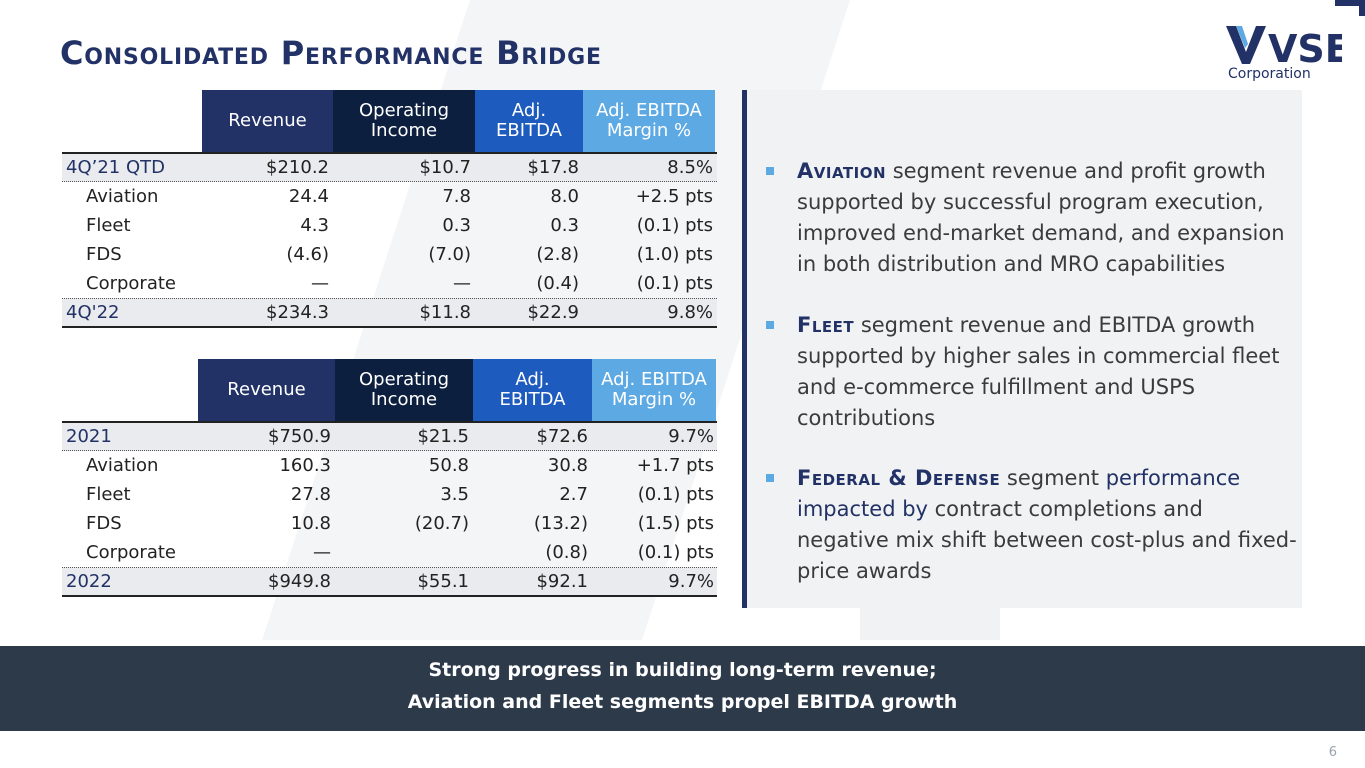 This screenshot has width=1365, height=768. Describe the element at coordinates (1269, 74) in the screenshot. I see `logo-sub: Corporation` at that location.